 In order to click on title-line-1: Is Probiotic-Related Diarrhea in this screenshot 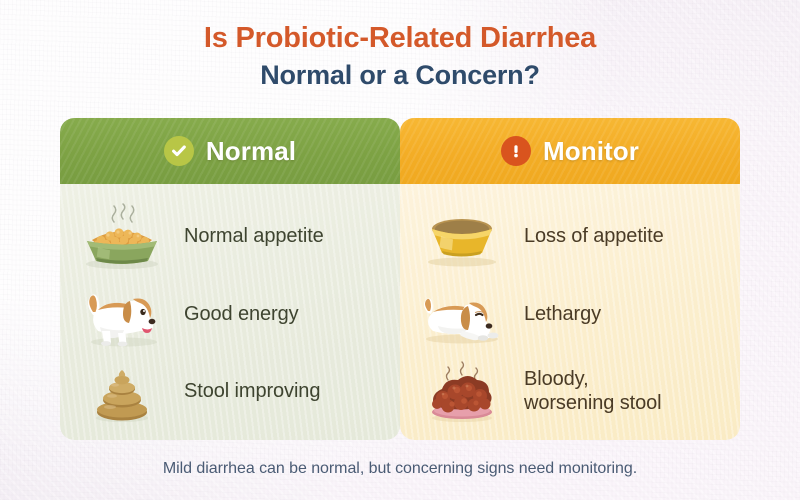, I will do `click(400, 38)`.